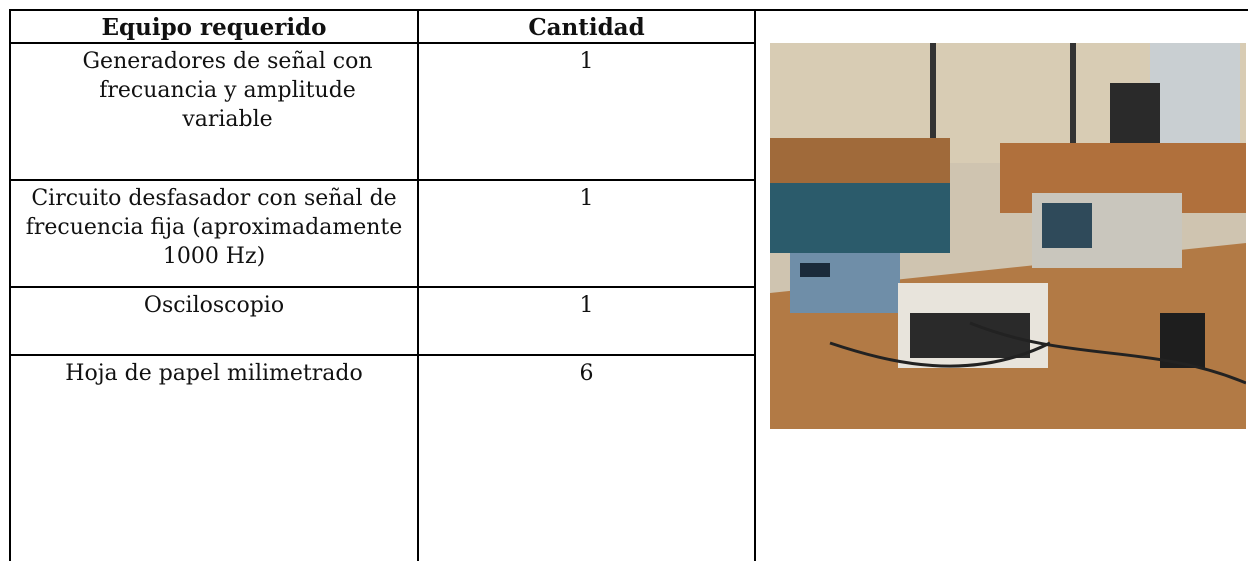 Image resolution: width=1248 pixels, height=561 pixels. I want to click on item-cell: Osciloscopio, so click(214, 305).